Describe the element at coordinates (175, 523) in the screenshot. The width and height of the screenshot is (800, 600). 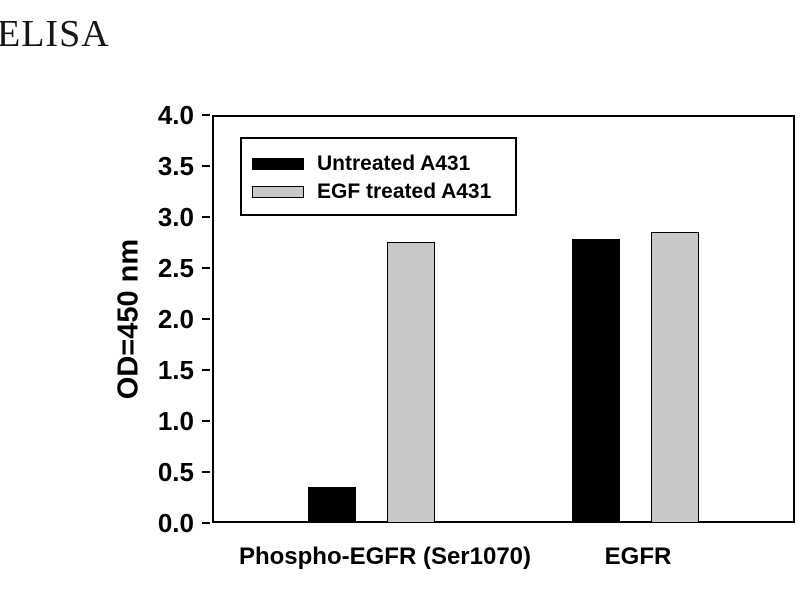
I see `y-tick-label: 0.0` at that location.